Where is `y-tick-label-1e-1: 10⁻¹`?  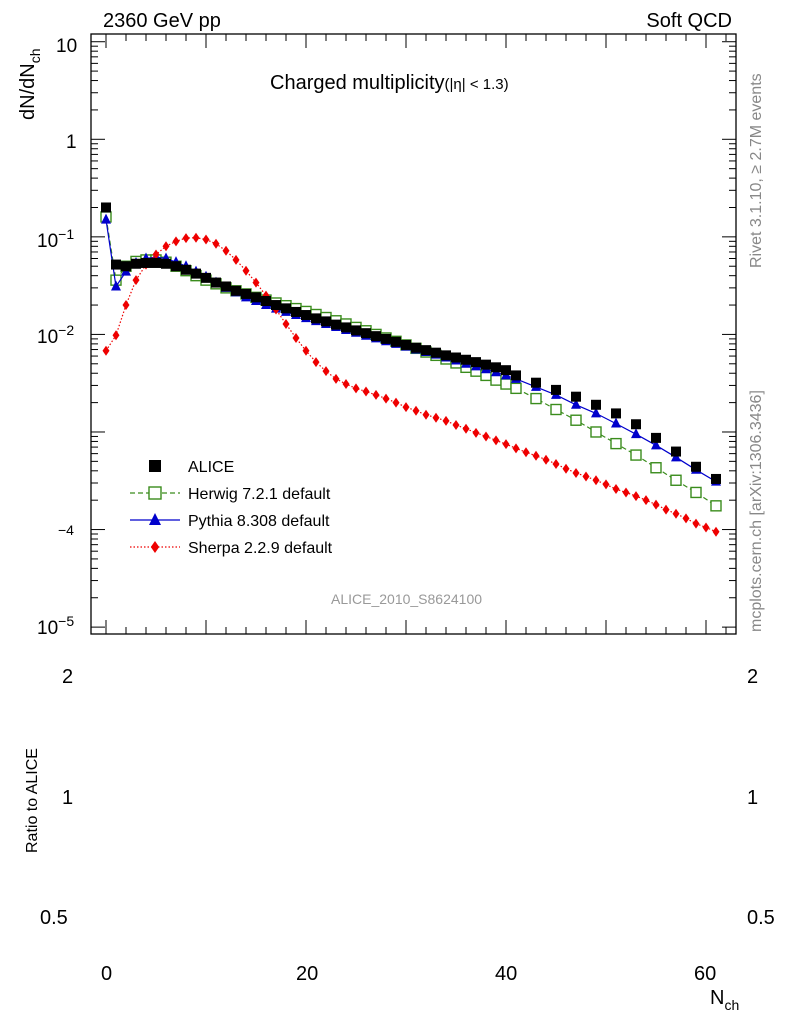 y-tick-label-1e-1: 10⁻¹ is located at coordinates (55, 239).